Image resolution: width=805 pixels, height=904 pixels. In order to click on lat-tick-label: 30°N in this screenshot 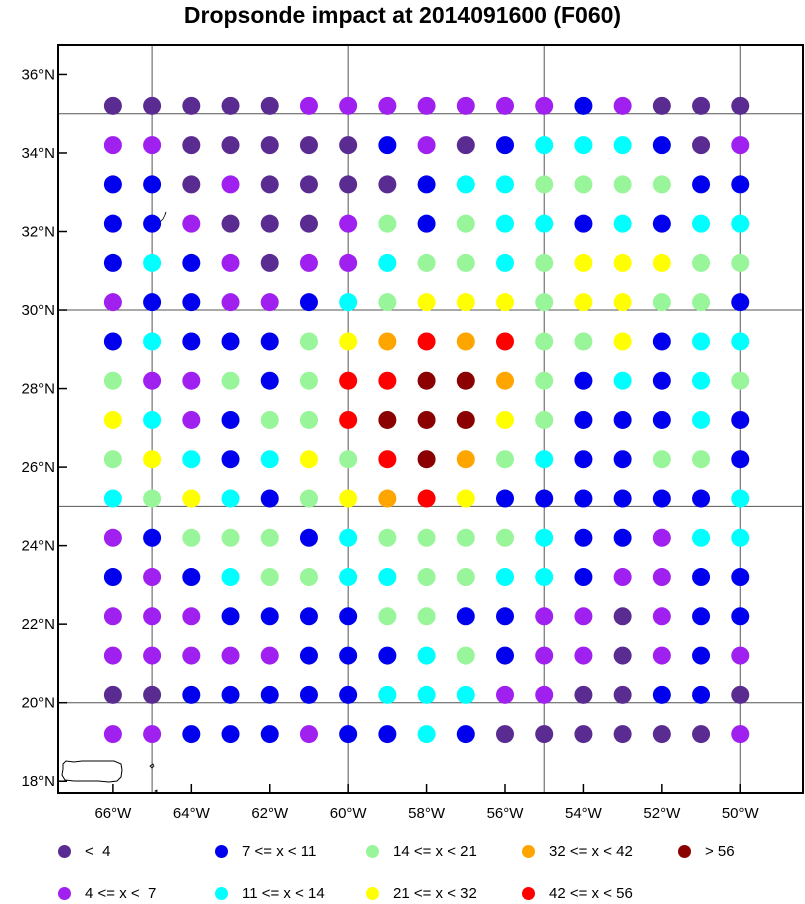, I will do `click(38, 310)`.